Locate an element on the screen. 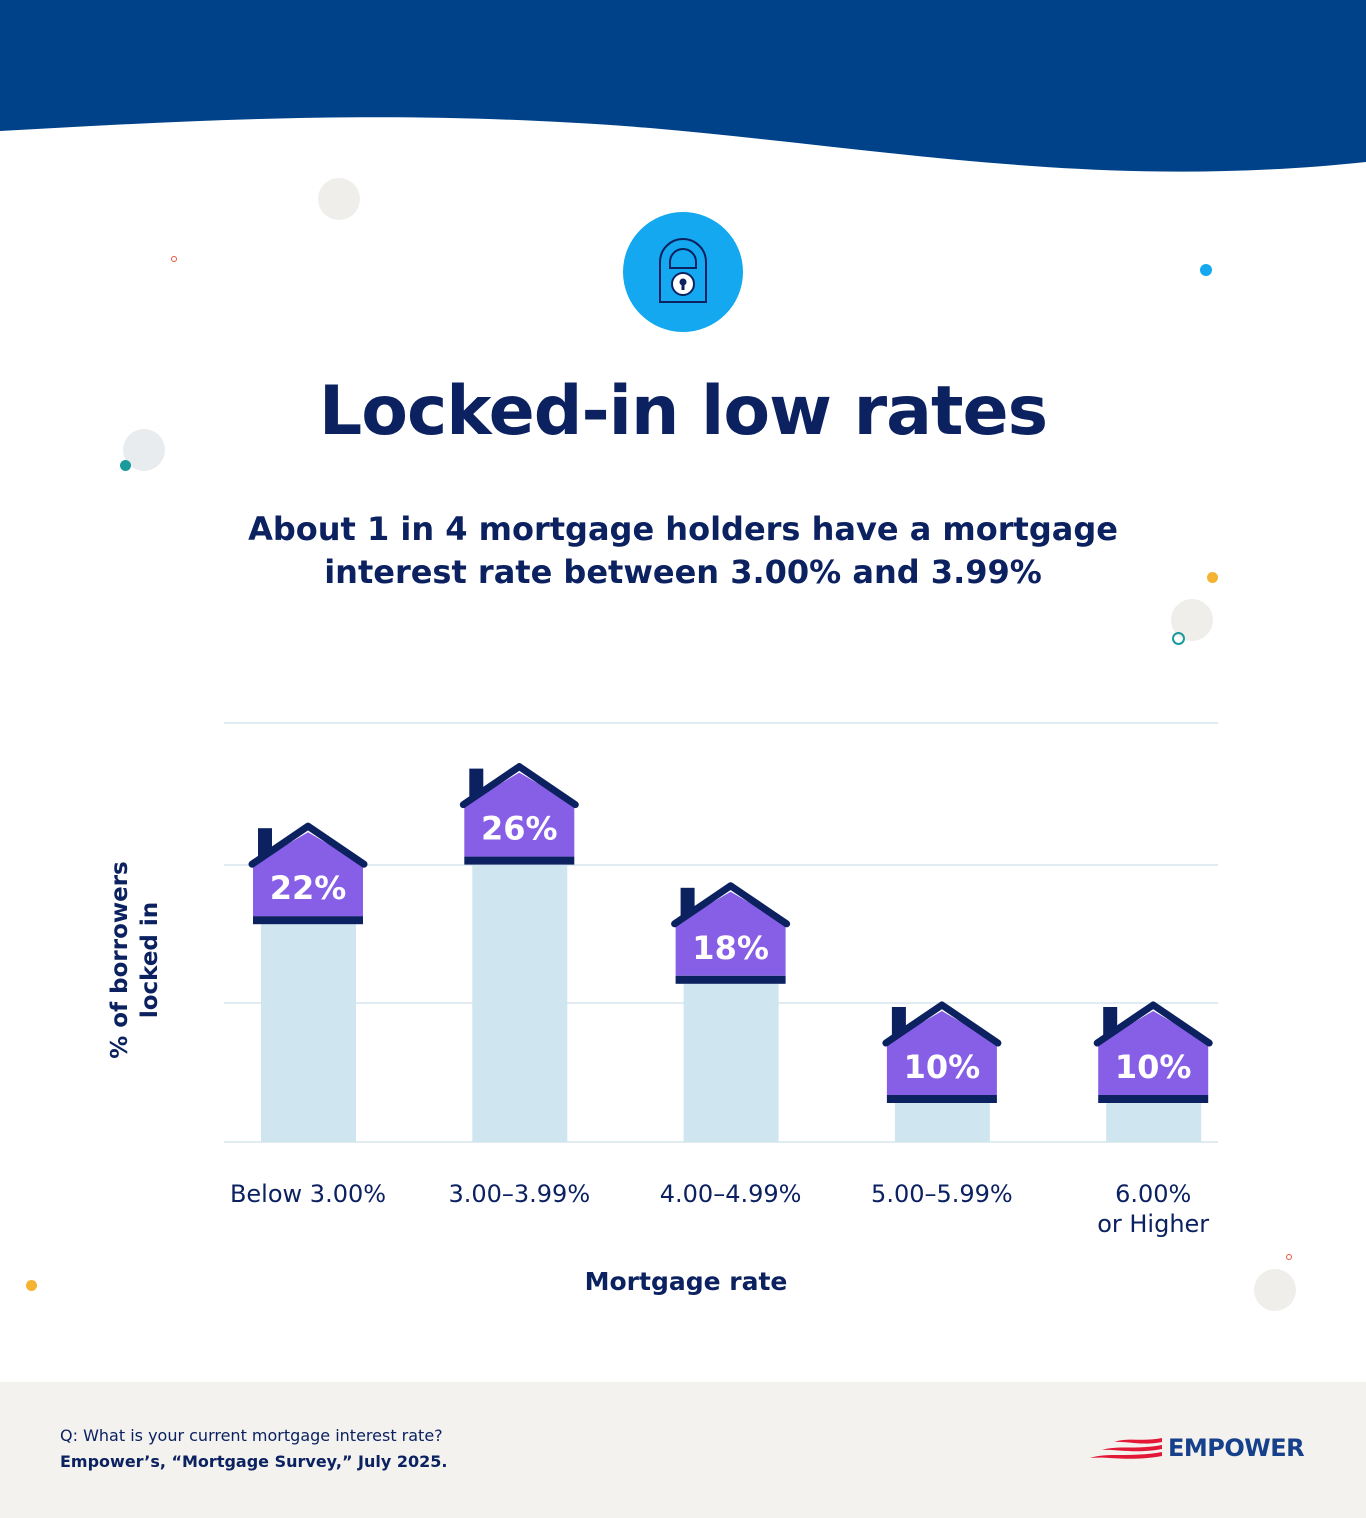  data-label: 18% is located at coordinates (730, 948).